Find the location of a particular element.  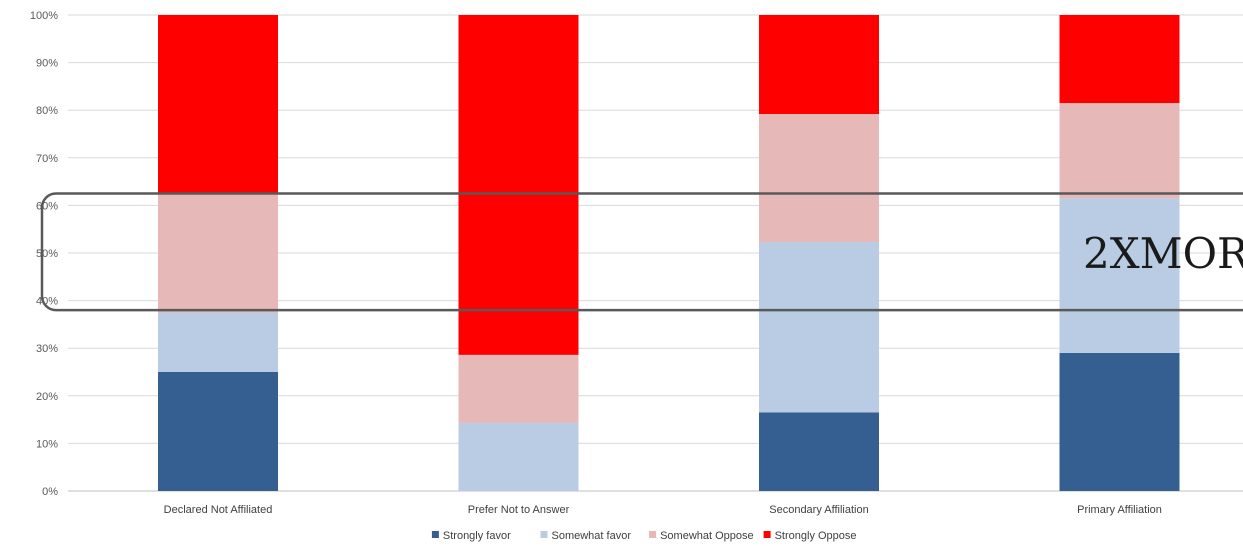

y-tick-label: 90% is located at coordinates (47, 64).